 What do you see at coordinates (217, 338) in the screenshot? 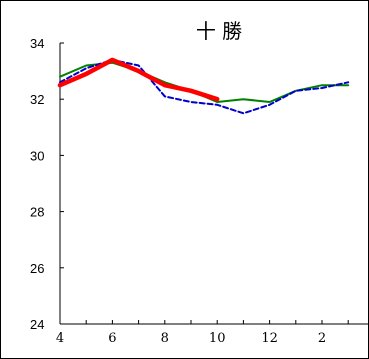
I see `x-tick-label: 10` at bounding box center [217, 338].